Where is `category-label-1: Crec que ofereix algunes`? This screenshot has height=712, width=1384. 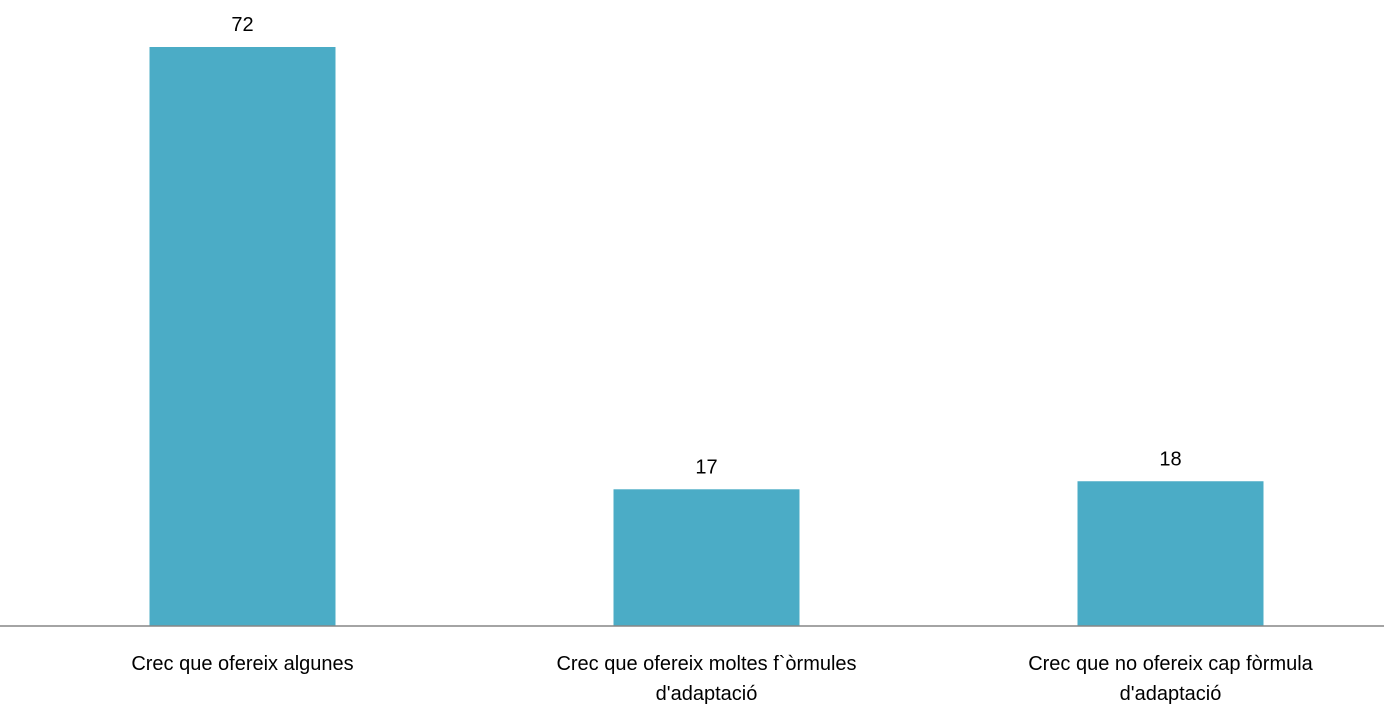
category-label-1: Crec que ofereix algunes is located at coordinates (242, 664).